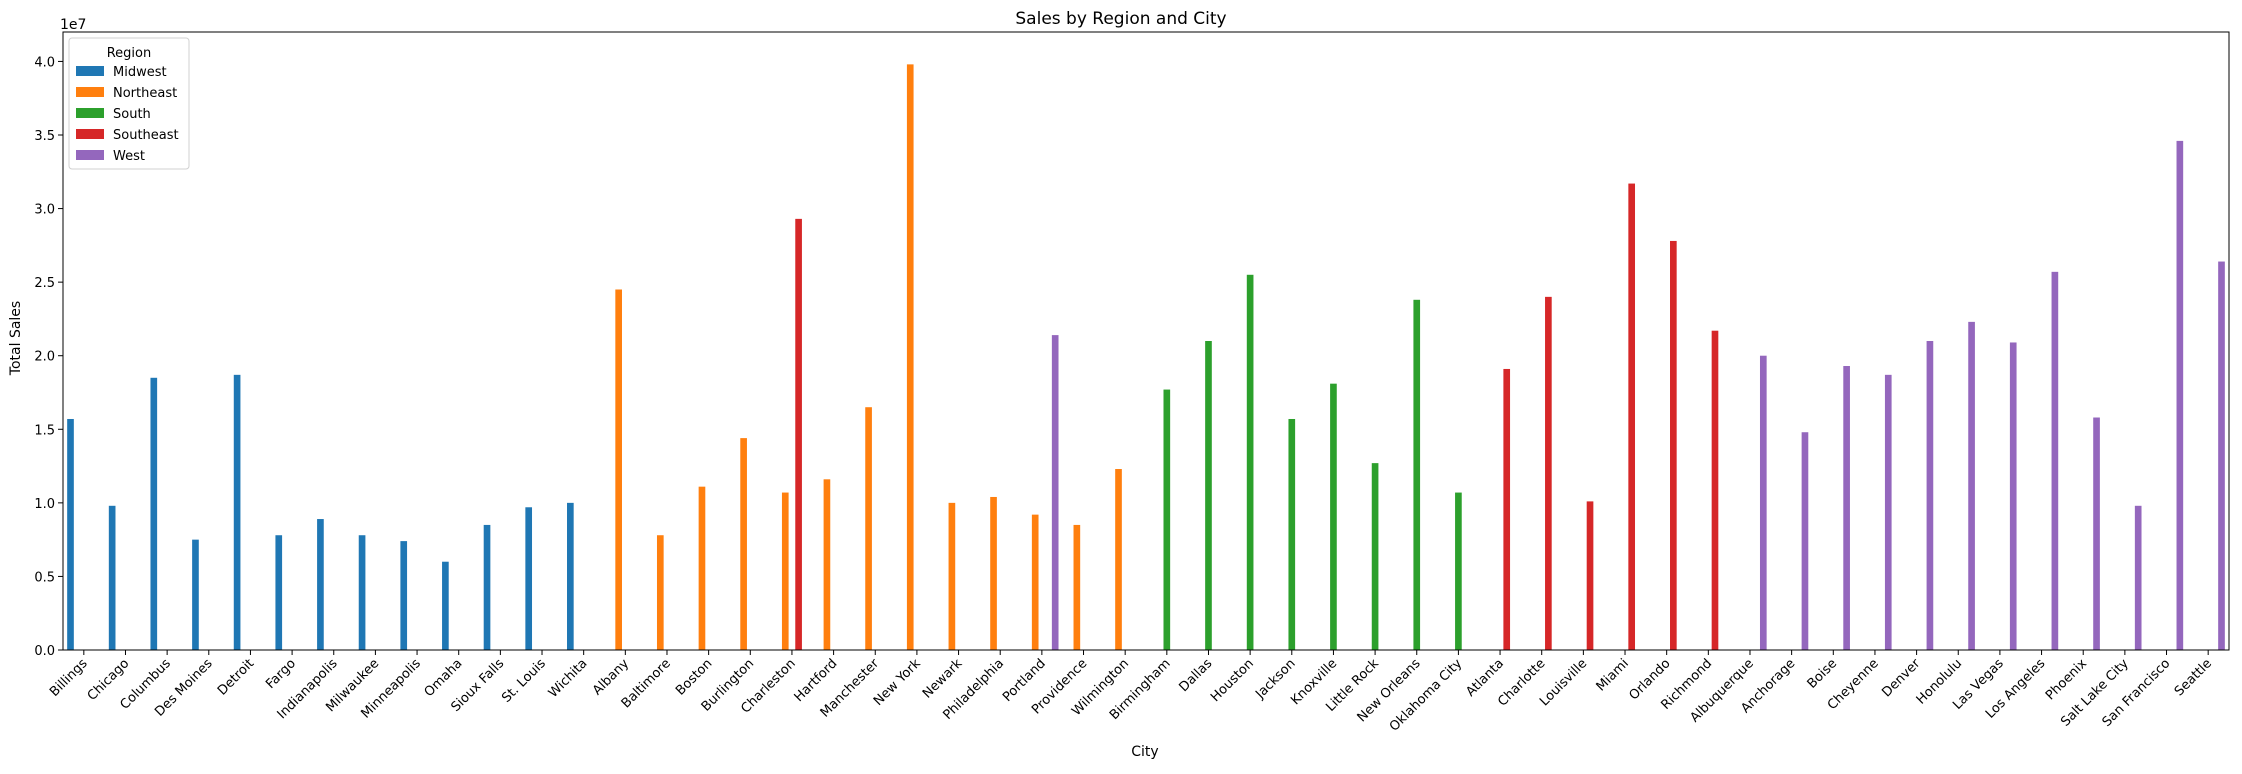 This screenshot has height=774, width=2242. Describe the element at coordinates (2055, 460) in the screenshot. I see `bar-west-los-angeles` at that location.